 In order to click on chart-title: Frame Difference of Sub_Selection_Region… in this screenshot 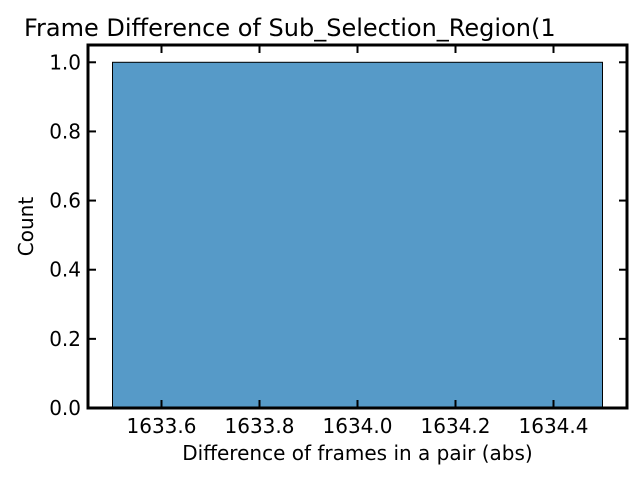, I will do `click(290, 28)`.